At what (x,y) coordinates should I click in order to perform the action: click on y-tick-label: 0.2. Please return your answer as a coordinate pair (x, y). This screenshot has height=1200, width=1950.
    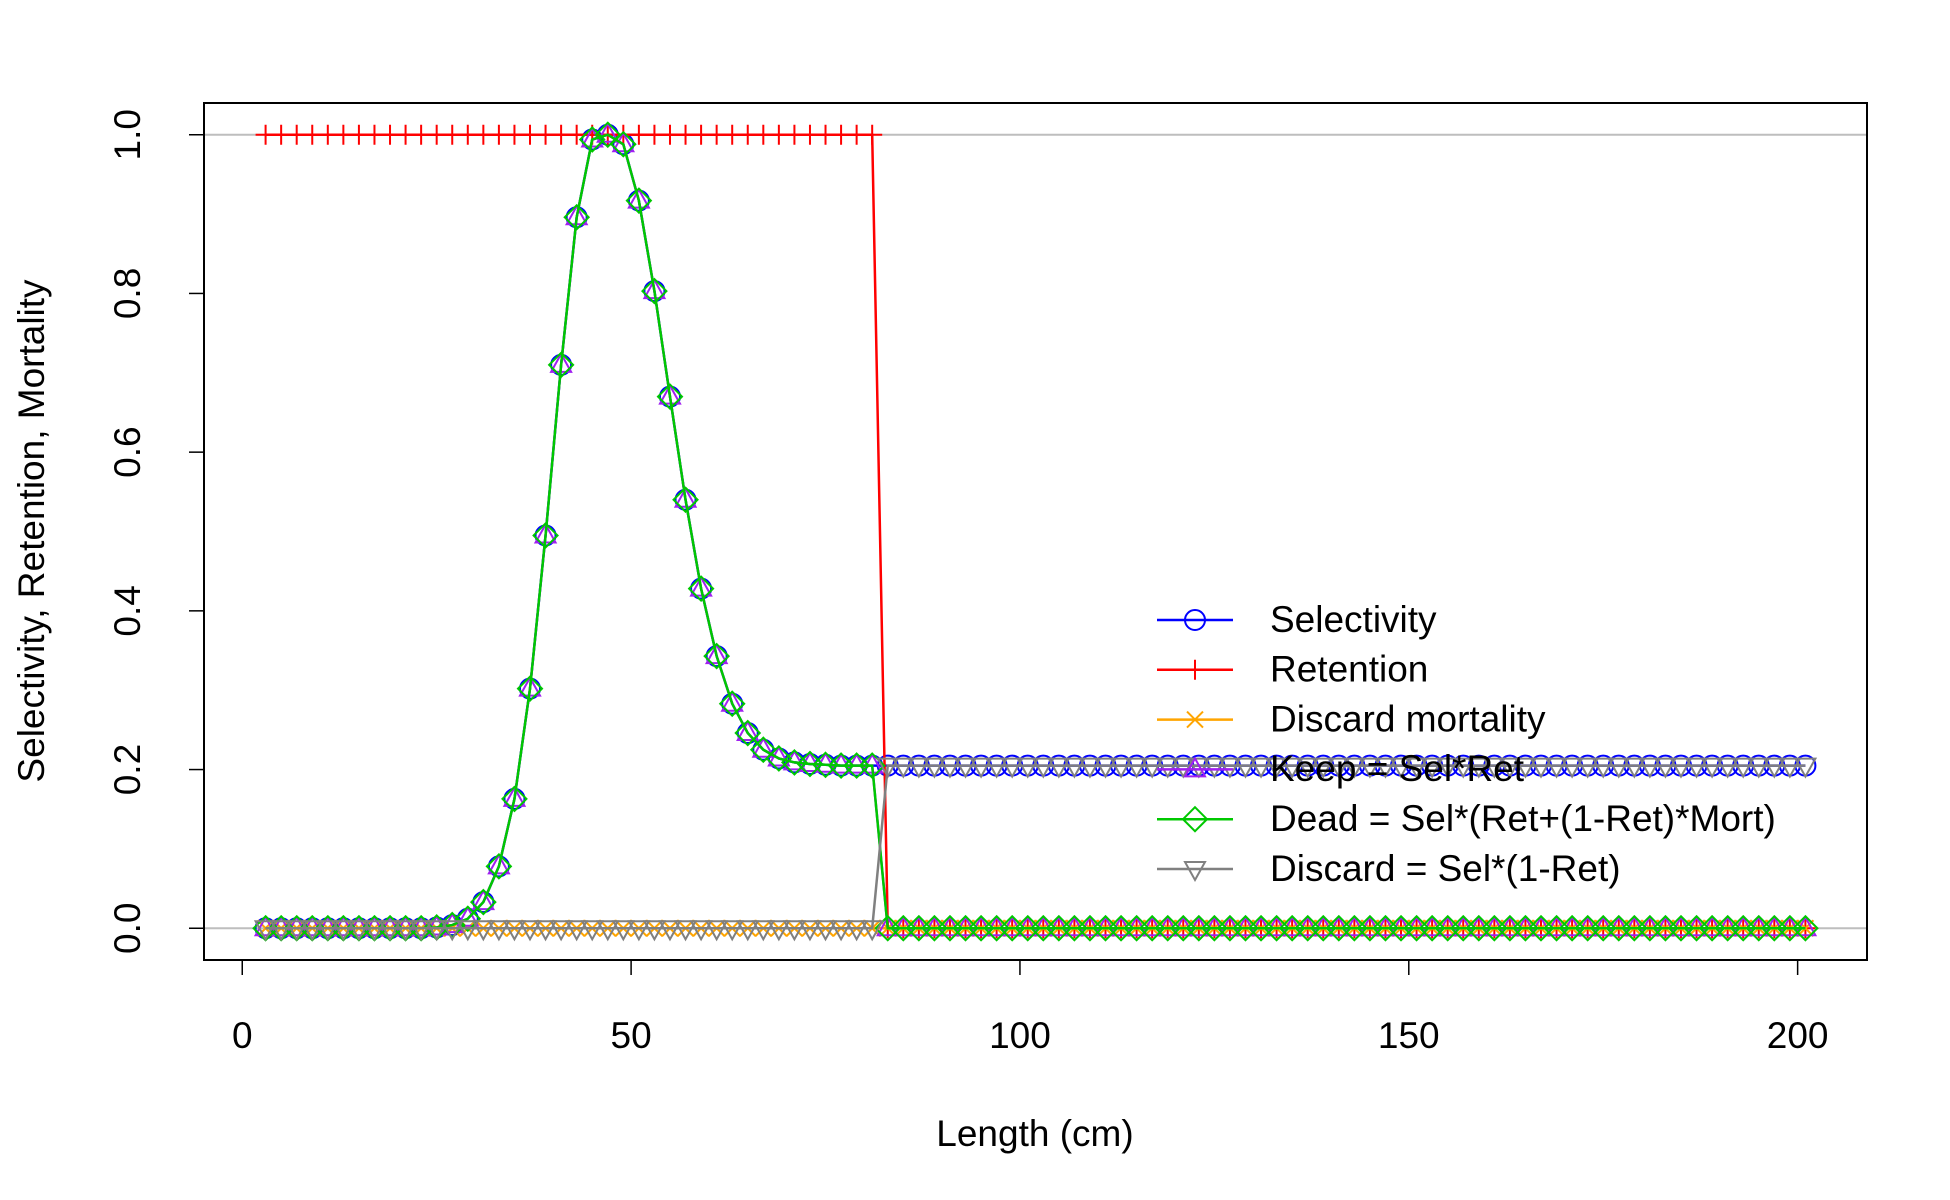
    Looking at the image, I should click on (127, 769).